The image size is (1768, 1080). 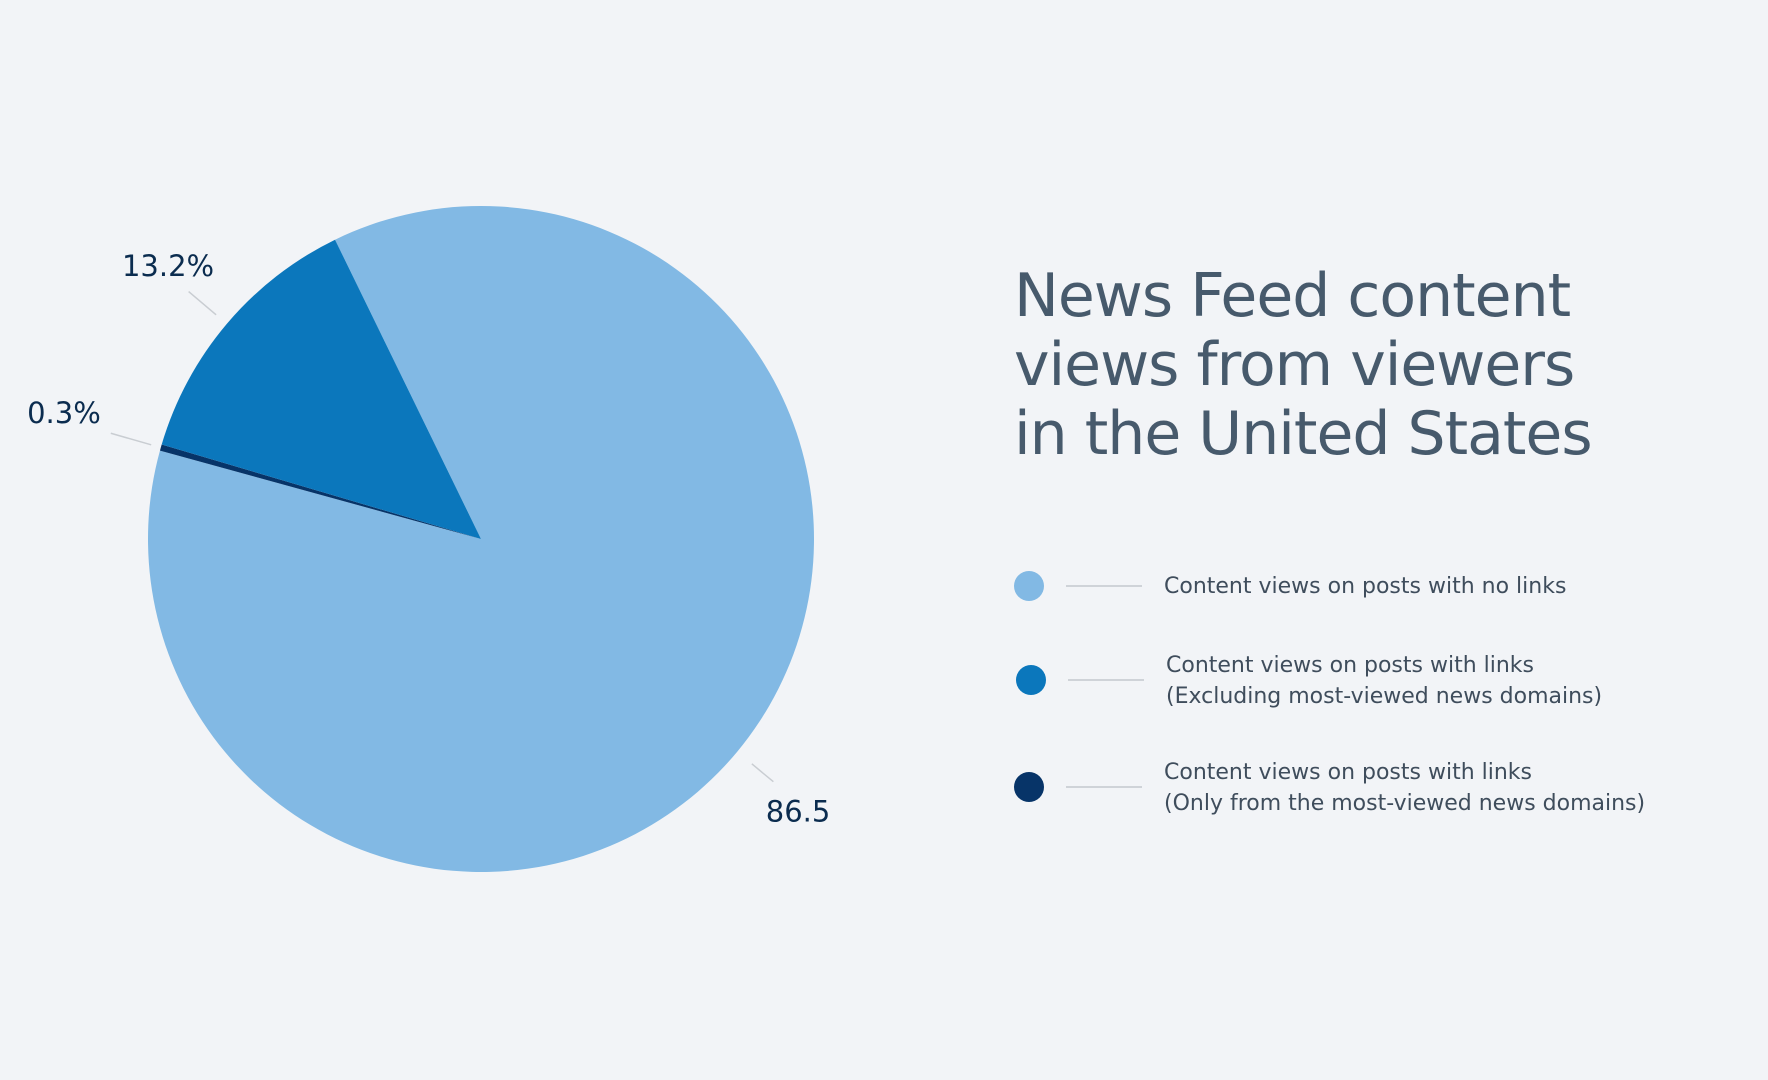 What do you see at coordinates (1029, 787) in the screenshot?
I see `legend-swatch-links-news-only` at bounding box center [1029, 787].